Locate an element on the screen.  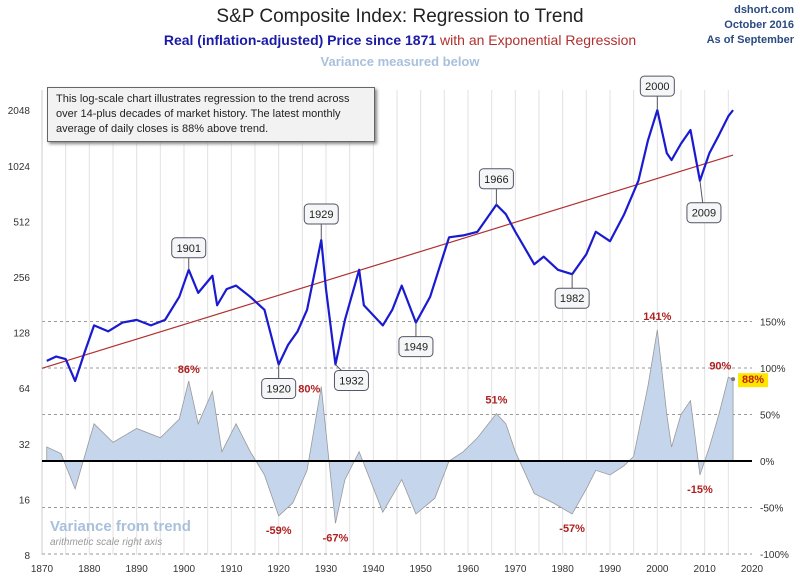
variance-label: 141% is located at coordinates (657, 317).